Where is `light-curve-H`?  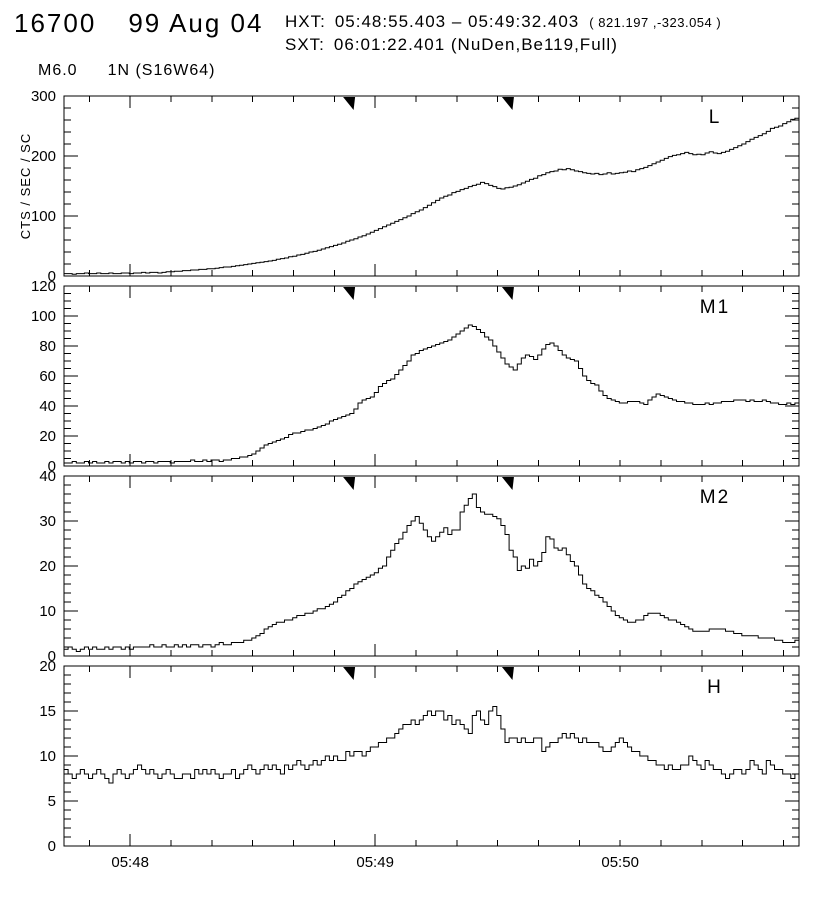
light-curve-H is located at coordinates (432, 745).